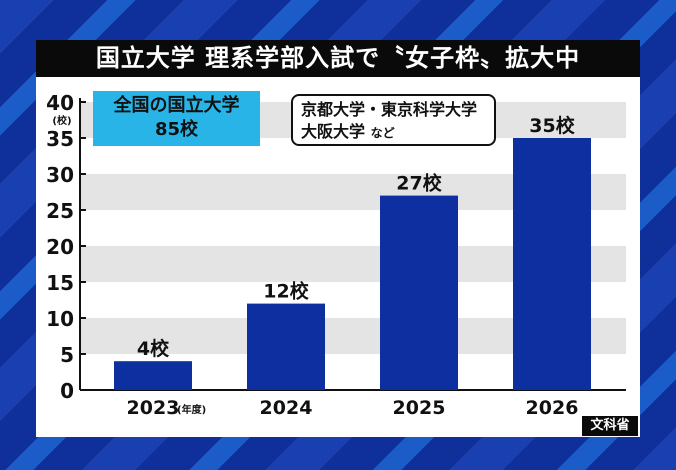 The image size is (676, 470). What do you see at coordinates (67, 391) in the screenshot?
I see `y-tick-label: 0` at bounding box center [67, 391].